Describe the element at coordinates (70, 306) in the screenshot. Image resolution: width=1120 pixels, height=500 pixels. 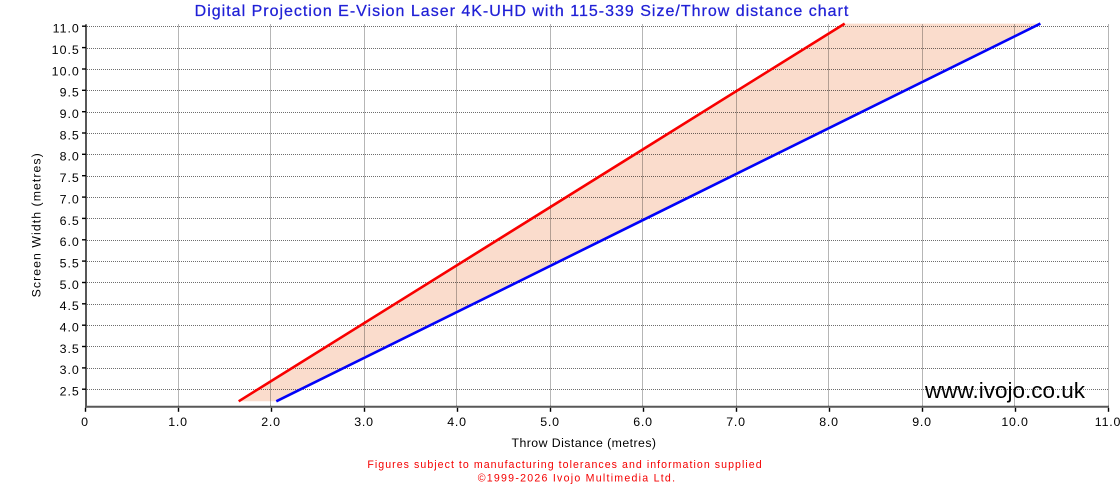
I see `svg-text: 4.5` at that location.